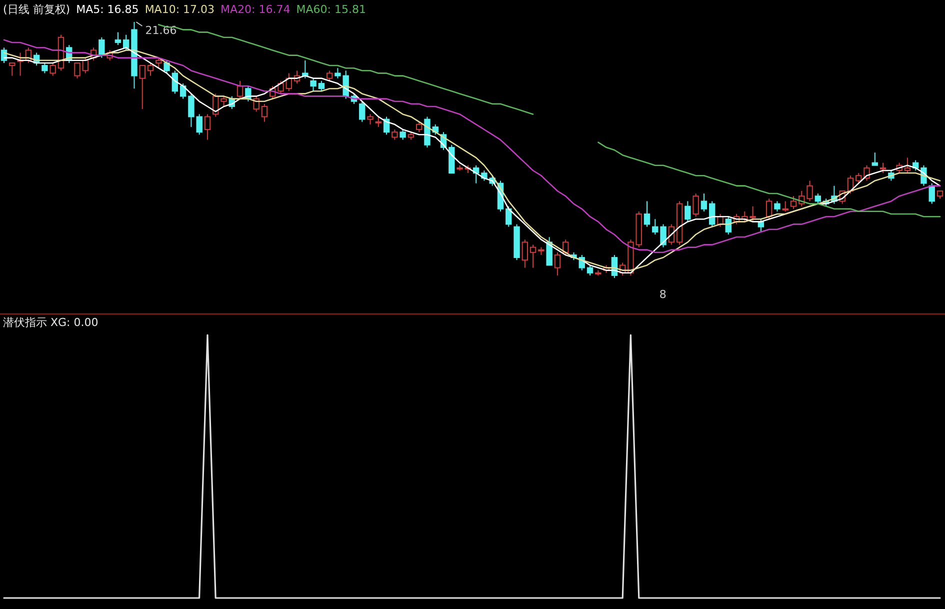 This screenshot has height=609, width=945. I want to click on title: 潜伏指示 XG: 0.00, so click(50, 322).